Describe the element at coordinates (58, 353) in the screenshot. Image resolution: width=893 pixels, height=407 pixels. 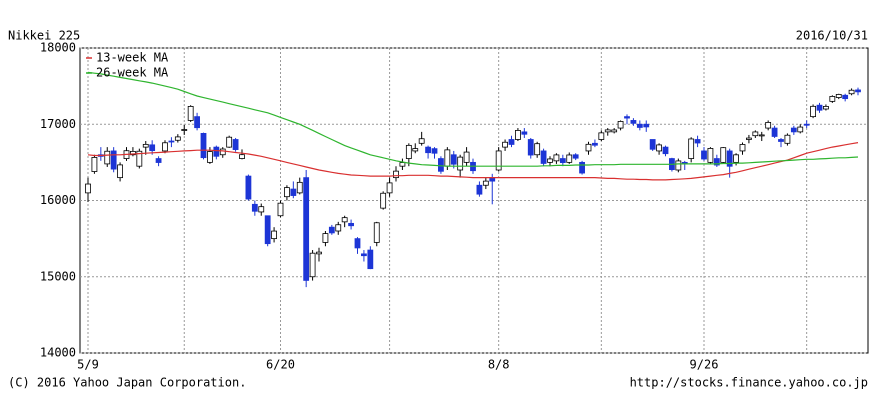
I see `y-tick-label: 14000` at that location.